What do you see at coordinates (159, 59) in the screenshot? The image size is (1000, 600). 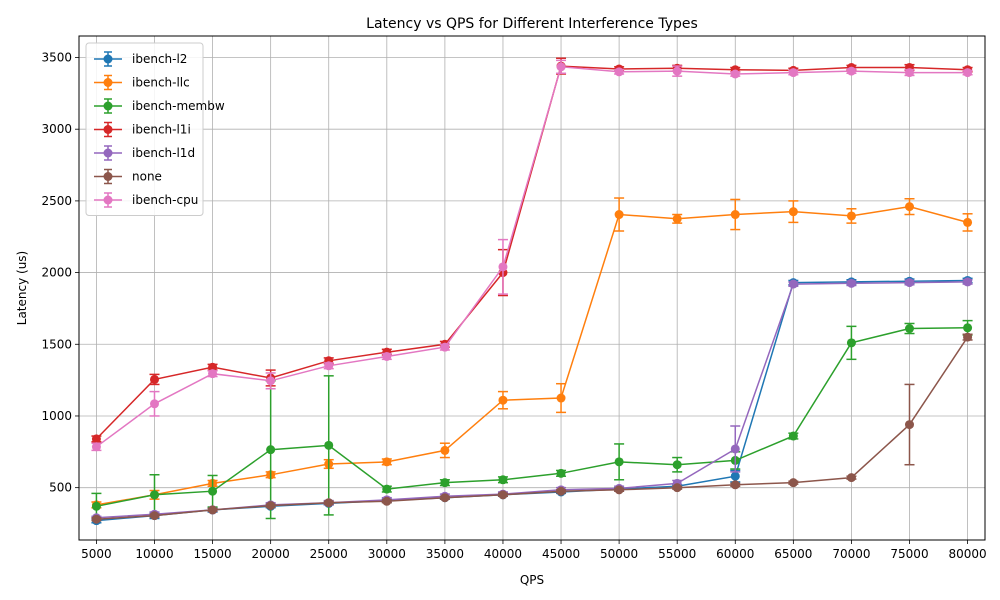 I see `legend-label: ibench-l2` at bounding box center [159, 59].